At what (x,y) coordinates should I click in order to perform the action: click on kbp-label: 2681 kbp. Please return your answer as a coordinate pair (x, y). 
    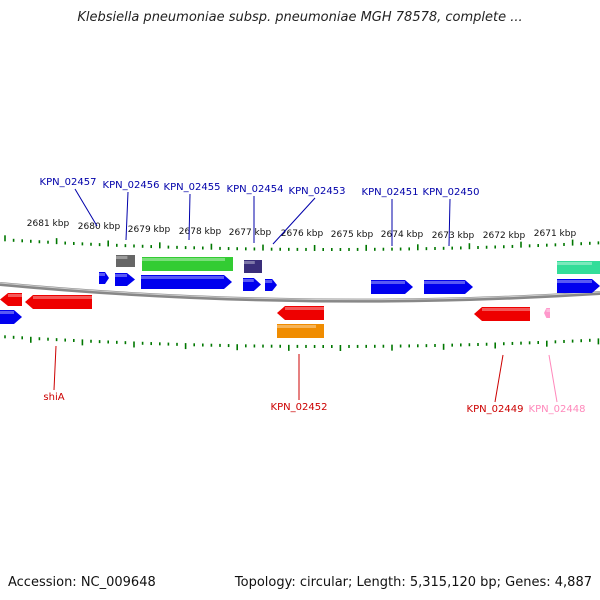
    Looking at the image, I should click on (48, 224).